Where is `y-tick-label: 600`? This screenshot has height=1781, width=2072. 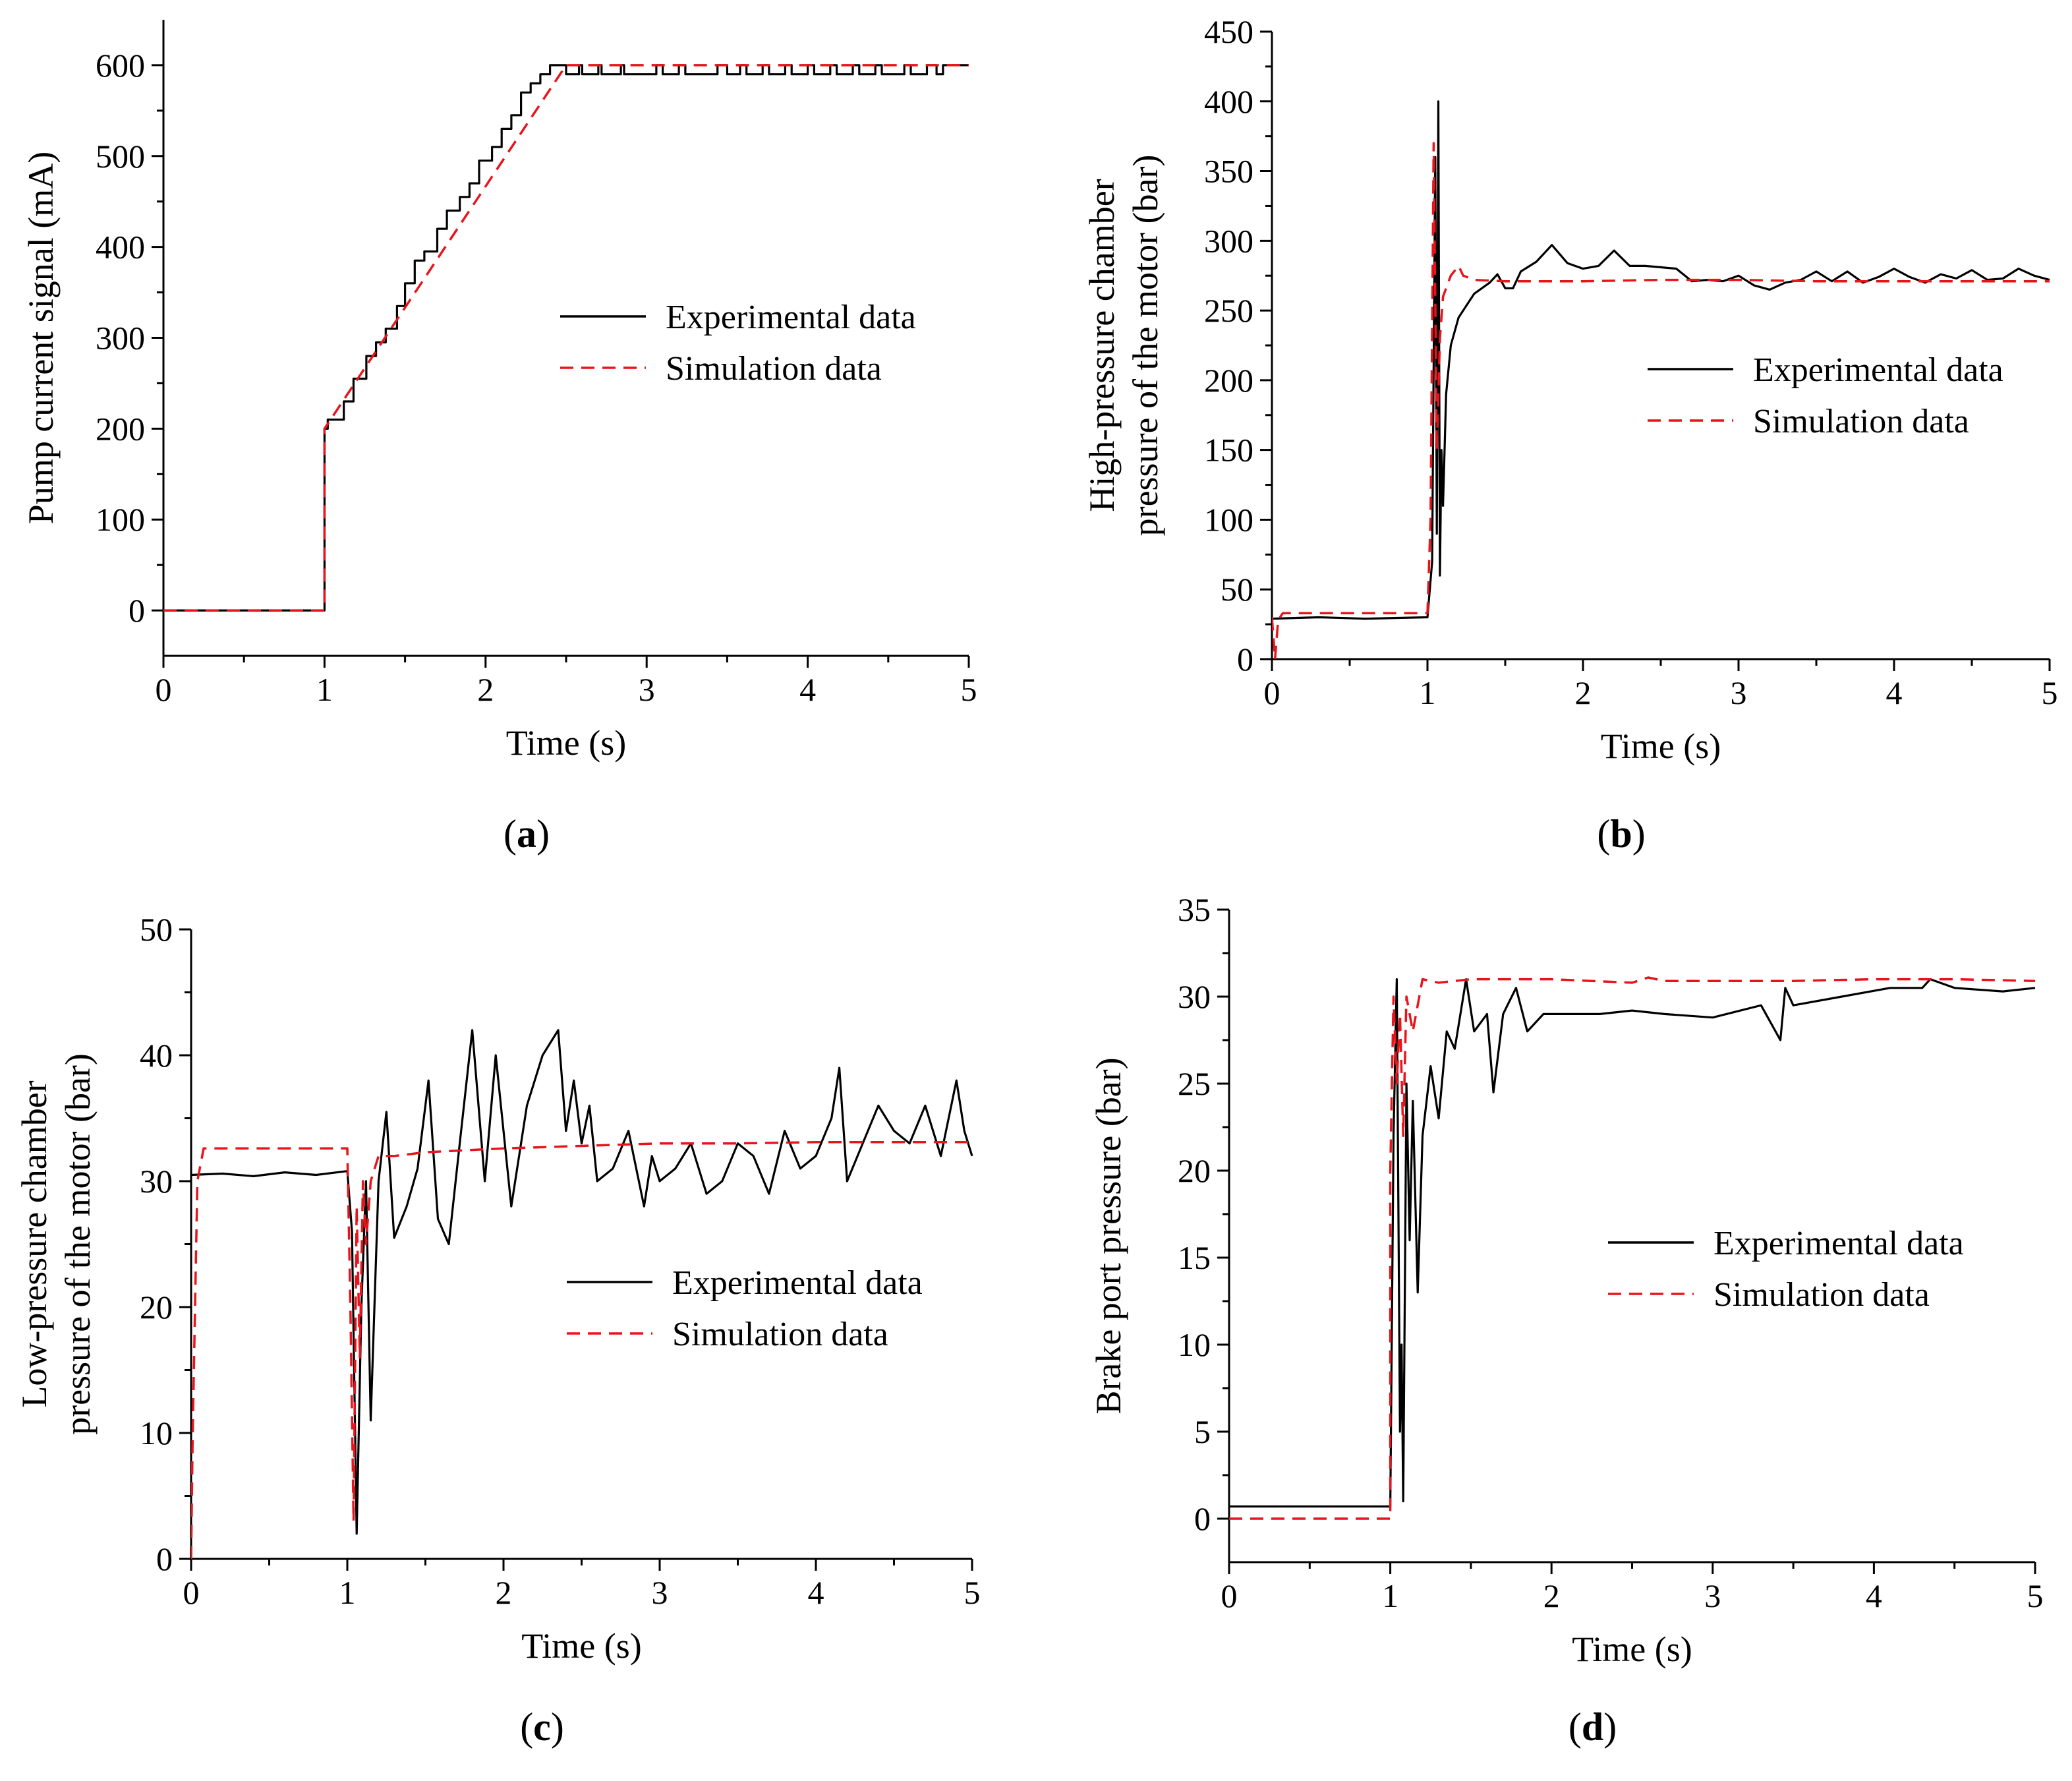
y-tick-label: 600 is located at coordinates (120, 65).